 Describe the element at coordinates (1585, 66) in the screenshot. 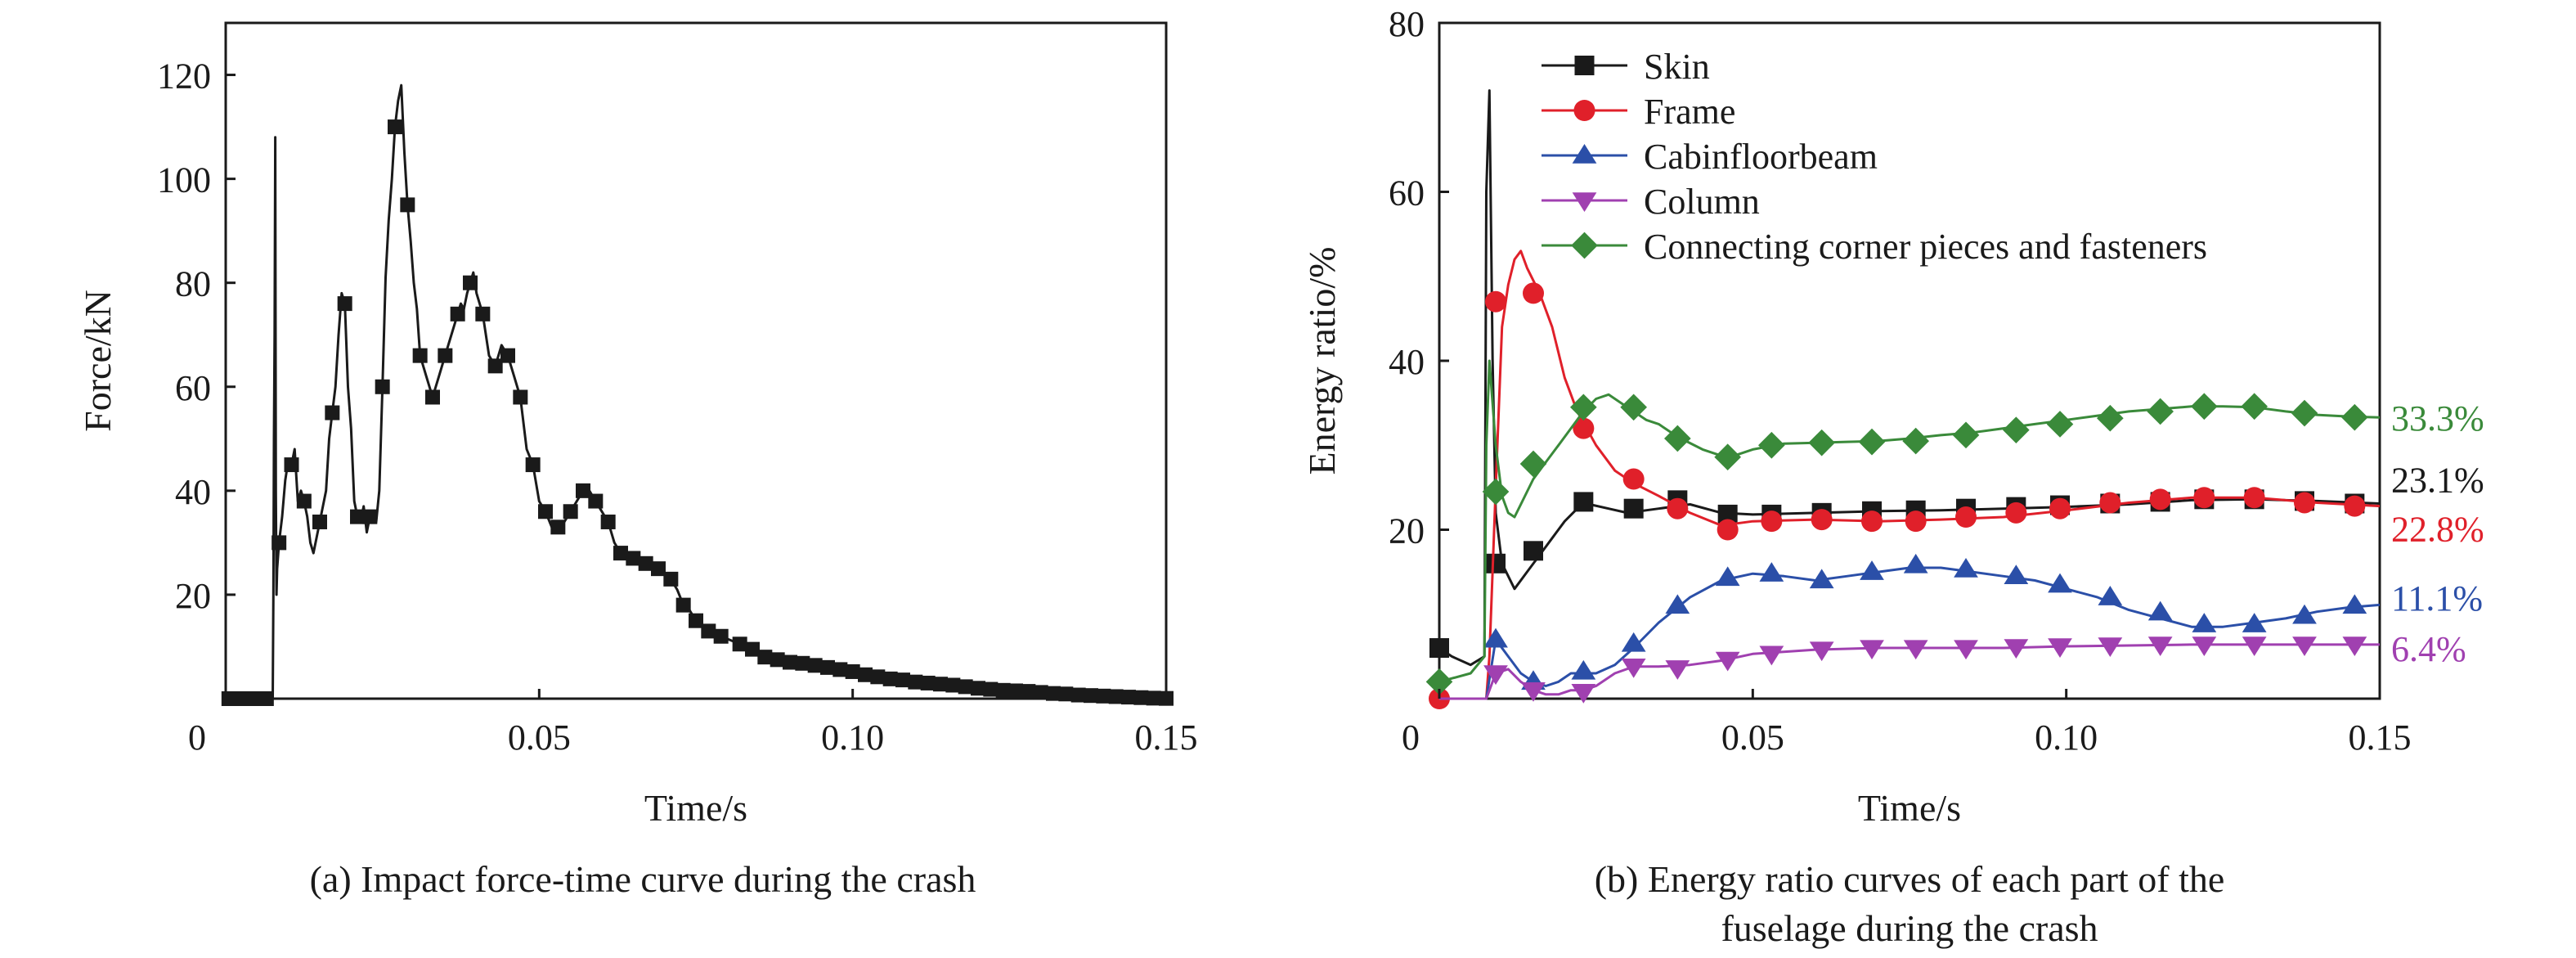

I see `legend-marker` at that location.